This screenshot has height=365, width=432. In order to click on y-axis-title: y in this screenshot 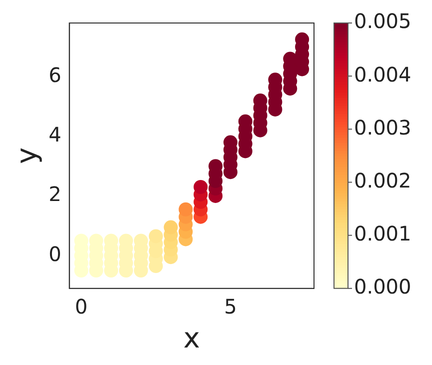, I will do `click(27, 155)`.